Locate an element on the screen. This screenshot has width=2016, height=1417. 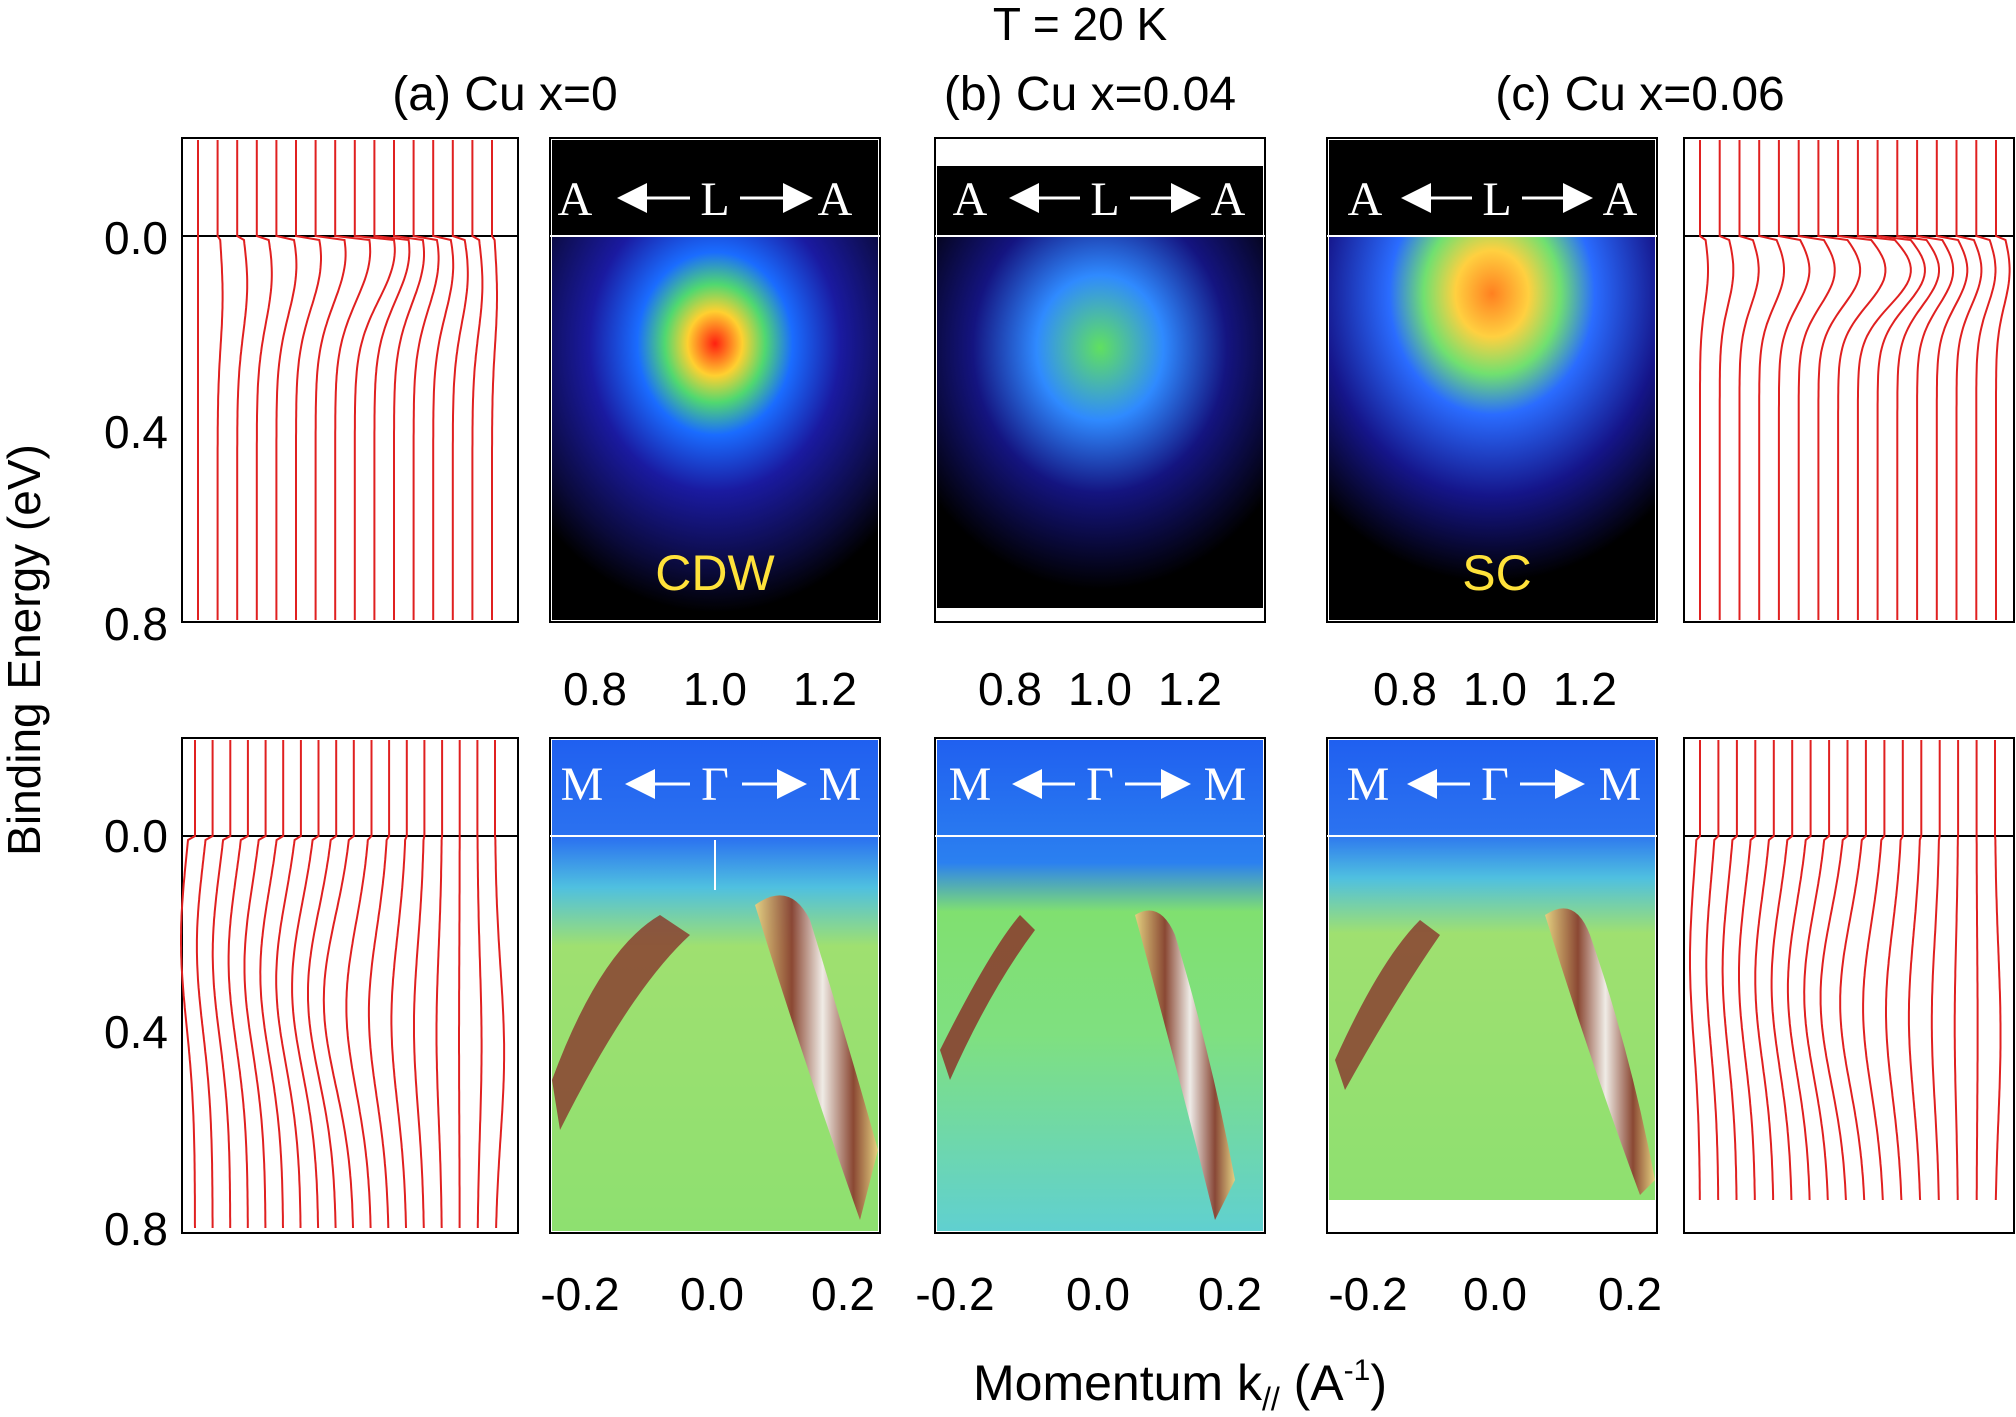
path-label-center: L is located at coordinates (1496, 199).